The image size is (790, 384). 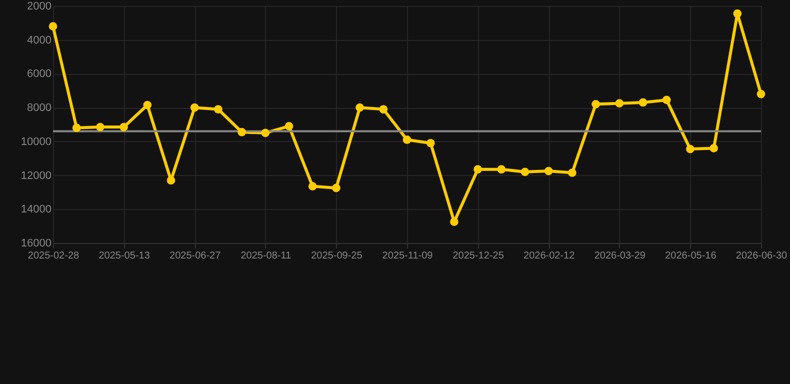 I want to click on y-tick-label: 2000, so click(x=39, y=6).